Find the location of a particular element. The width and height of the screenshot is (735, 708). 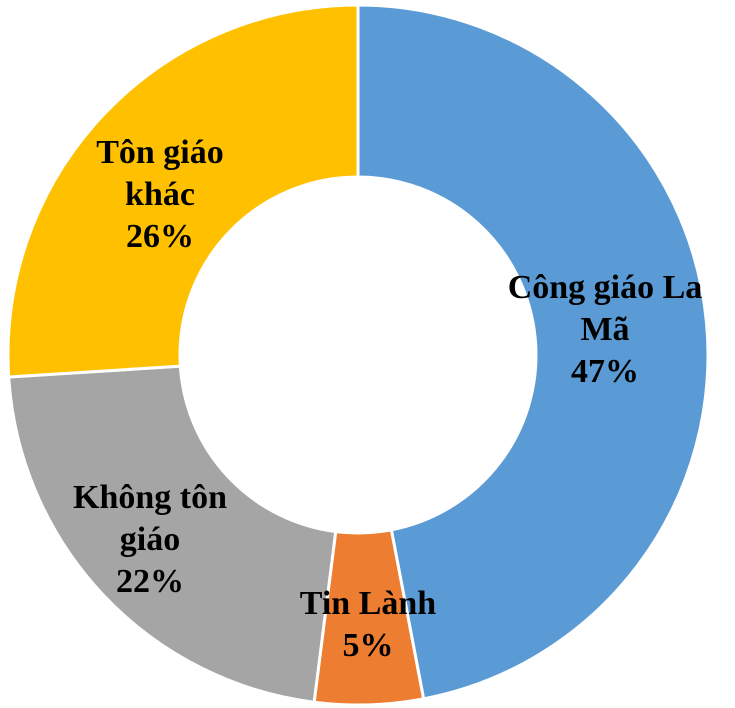

slice-label: Công giáo La Mã 47% is located at coordinates (605, 330).